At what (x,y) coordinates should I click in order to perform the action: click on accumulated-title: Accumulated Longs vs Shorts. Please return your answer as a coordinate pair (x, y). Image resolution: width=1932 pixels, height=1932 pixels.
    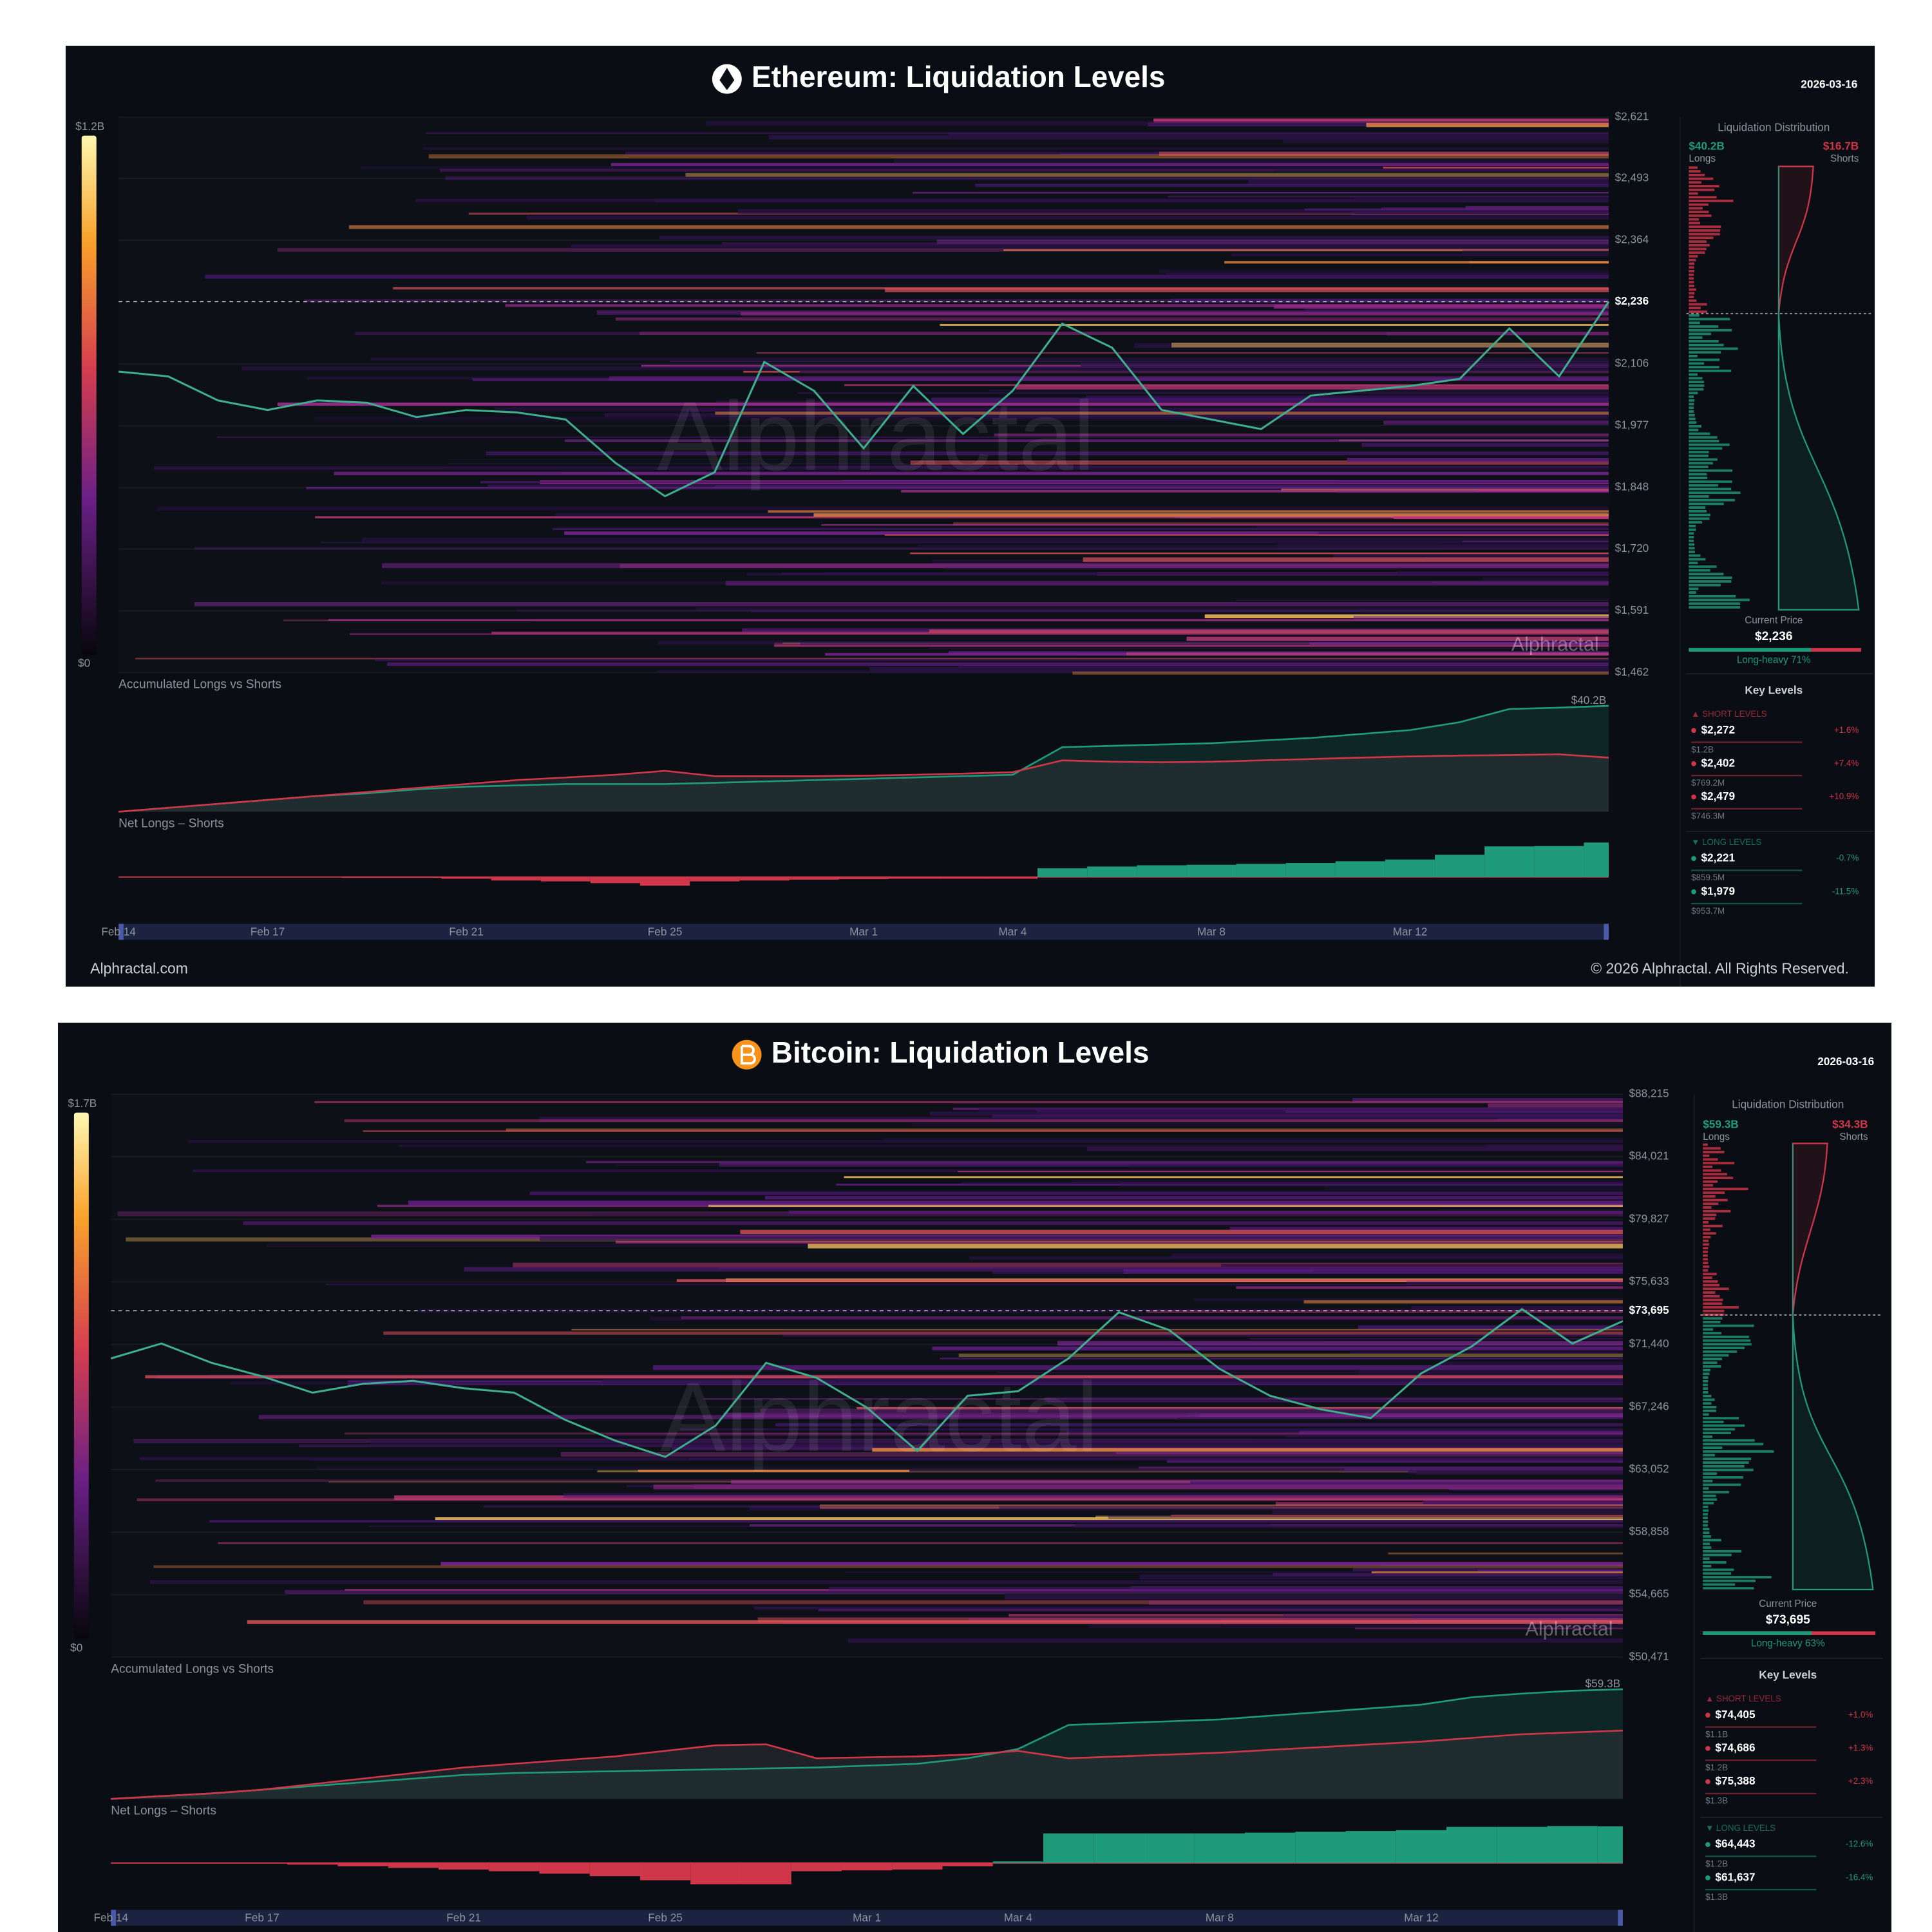
    Looking at the image, I should click on (192, 1669).